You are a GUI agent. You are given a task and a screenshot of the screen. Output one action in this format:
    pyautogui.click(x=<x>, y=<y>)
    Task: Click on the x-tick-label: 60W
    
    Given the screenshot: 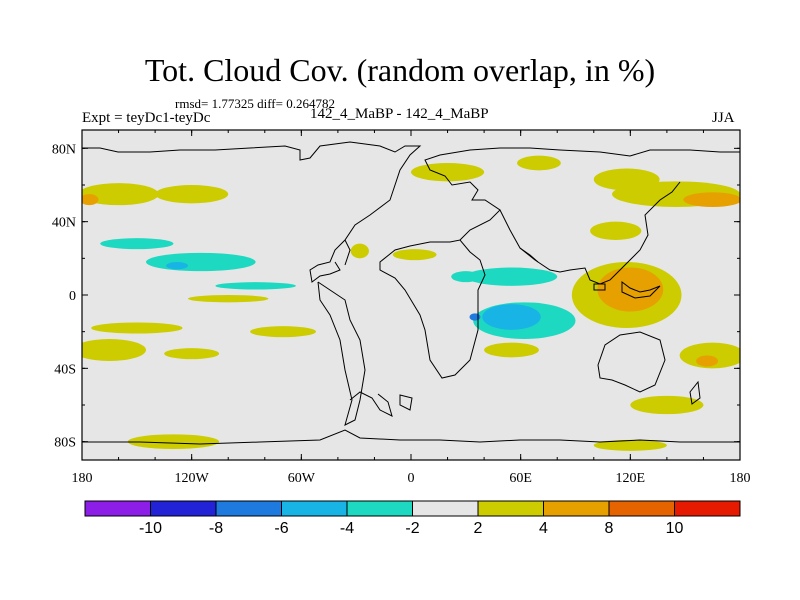 What is the action you would take?
    pyautogui.click(x=302, y=478)
    